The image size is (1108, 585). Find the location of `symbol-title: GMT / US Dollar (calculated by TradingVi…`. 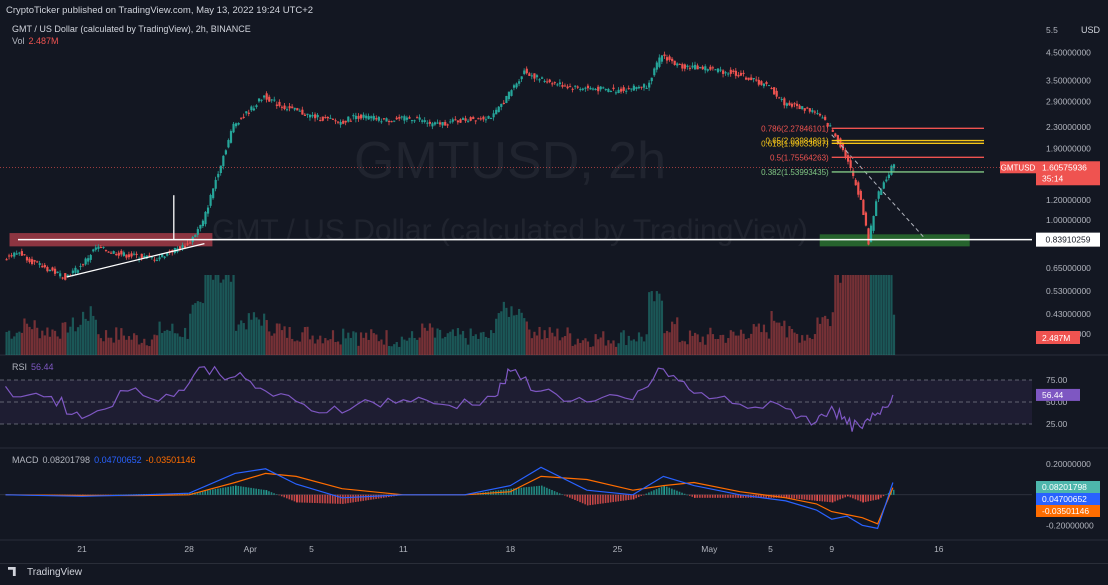

symbol-title: GMT / US Dollar (calculated by TradingVi… is located at coordinates (131, 29).